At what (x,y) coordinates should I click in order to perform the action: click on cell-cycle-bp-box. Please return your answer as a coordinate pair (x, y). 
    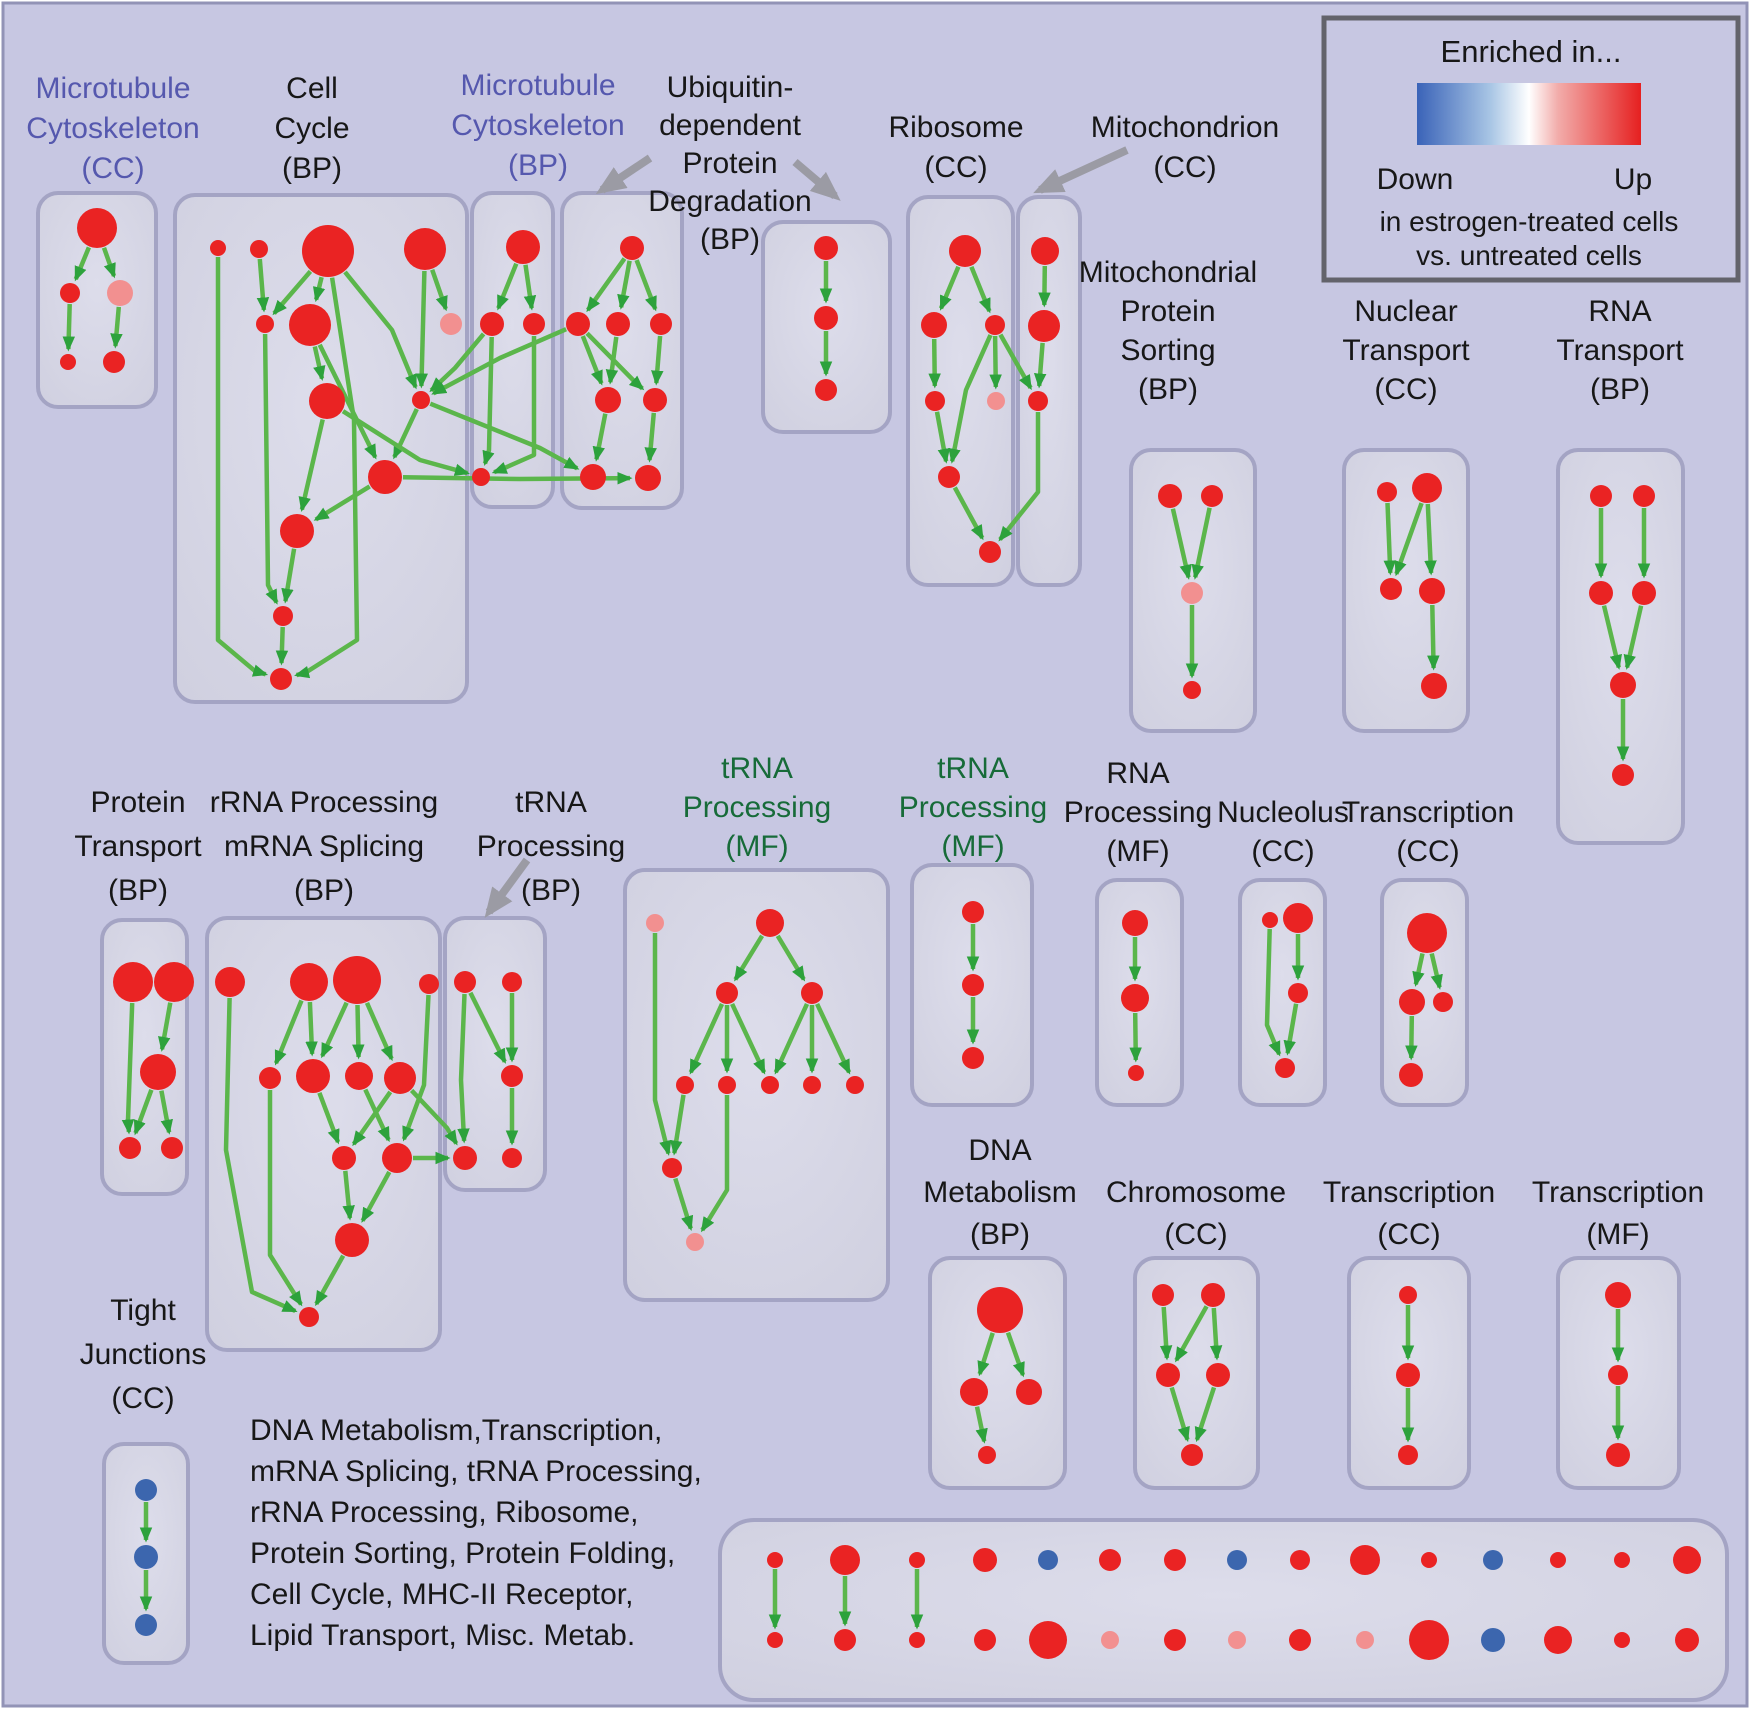
    Looking at the image, I should click on (321, 448).